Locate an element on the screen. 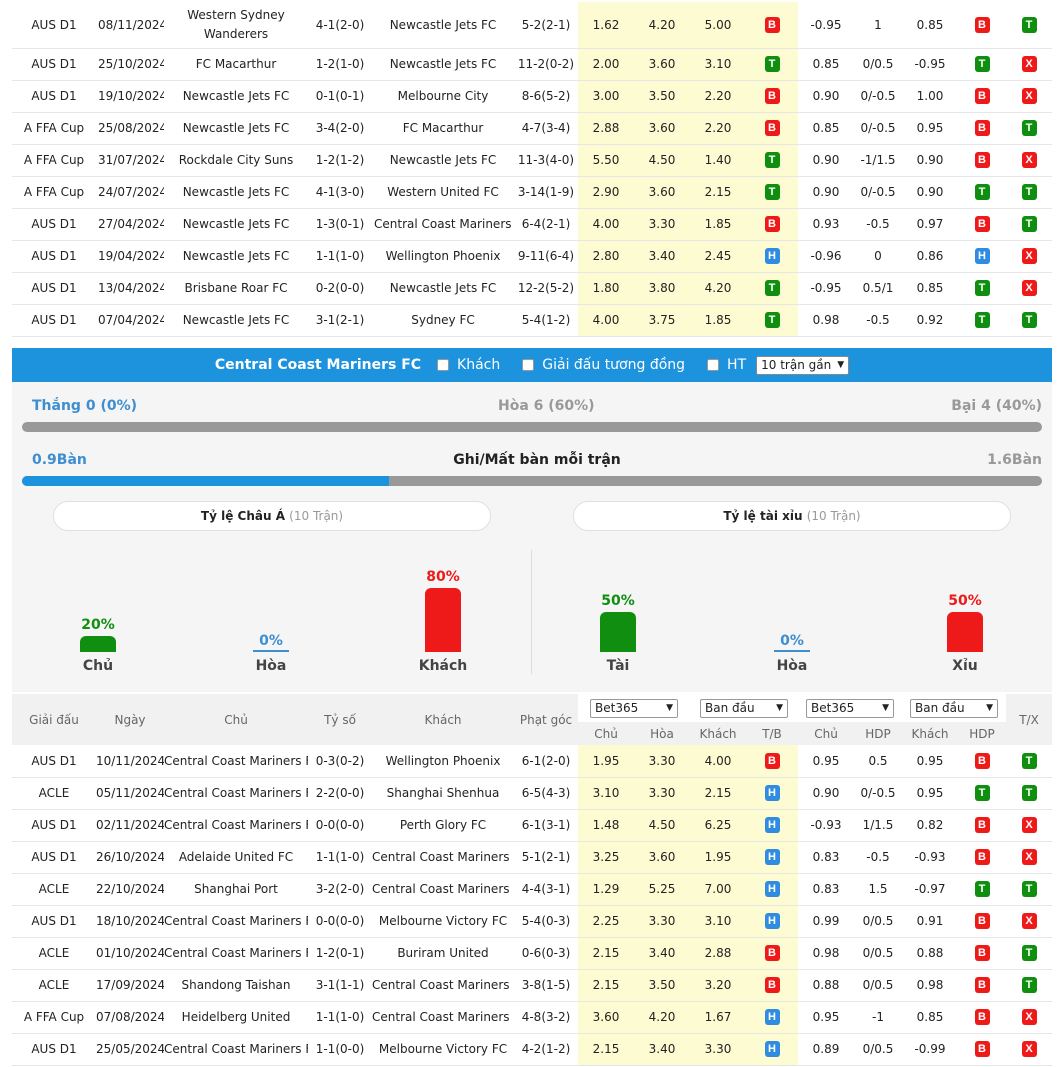 The height and width of the screenshot is (1067, 1063). away-team: Shanghai Shenhua is located at coordinates (443, 793).